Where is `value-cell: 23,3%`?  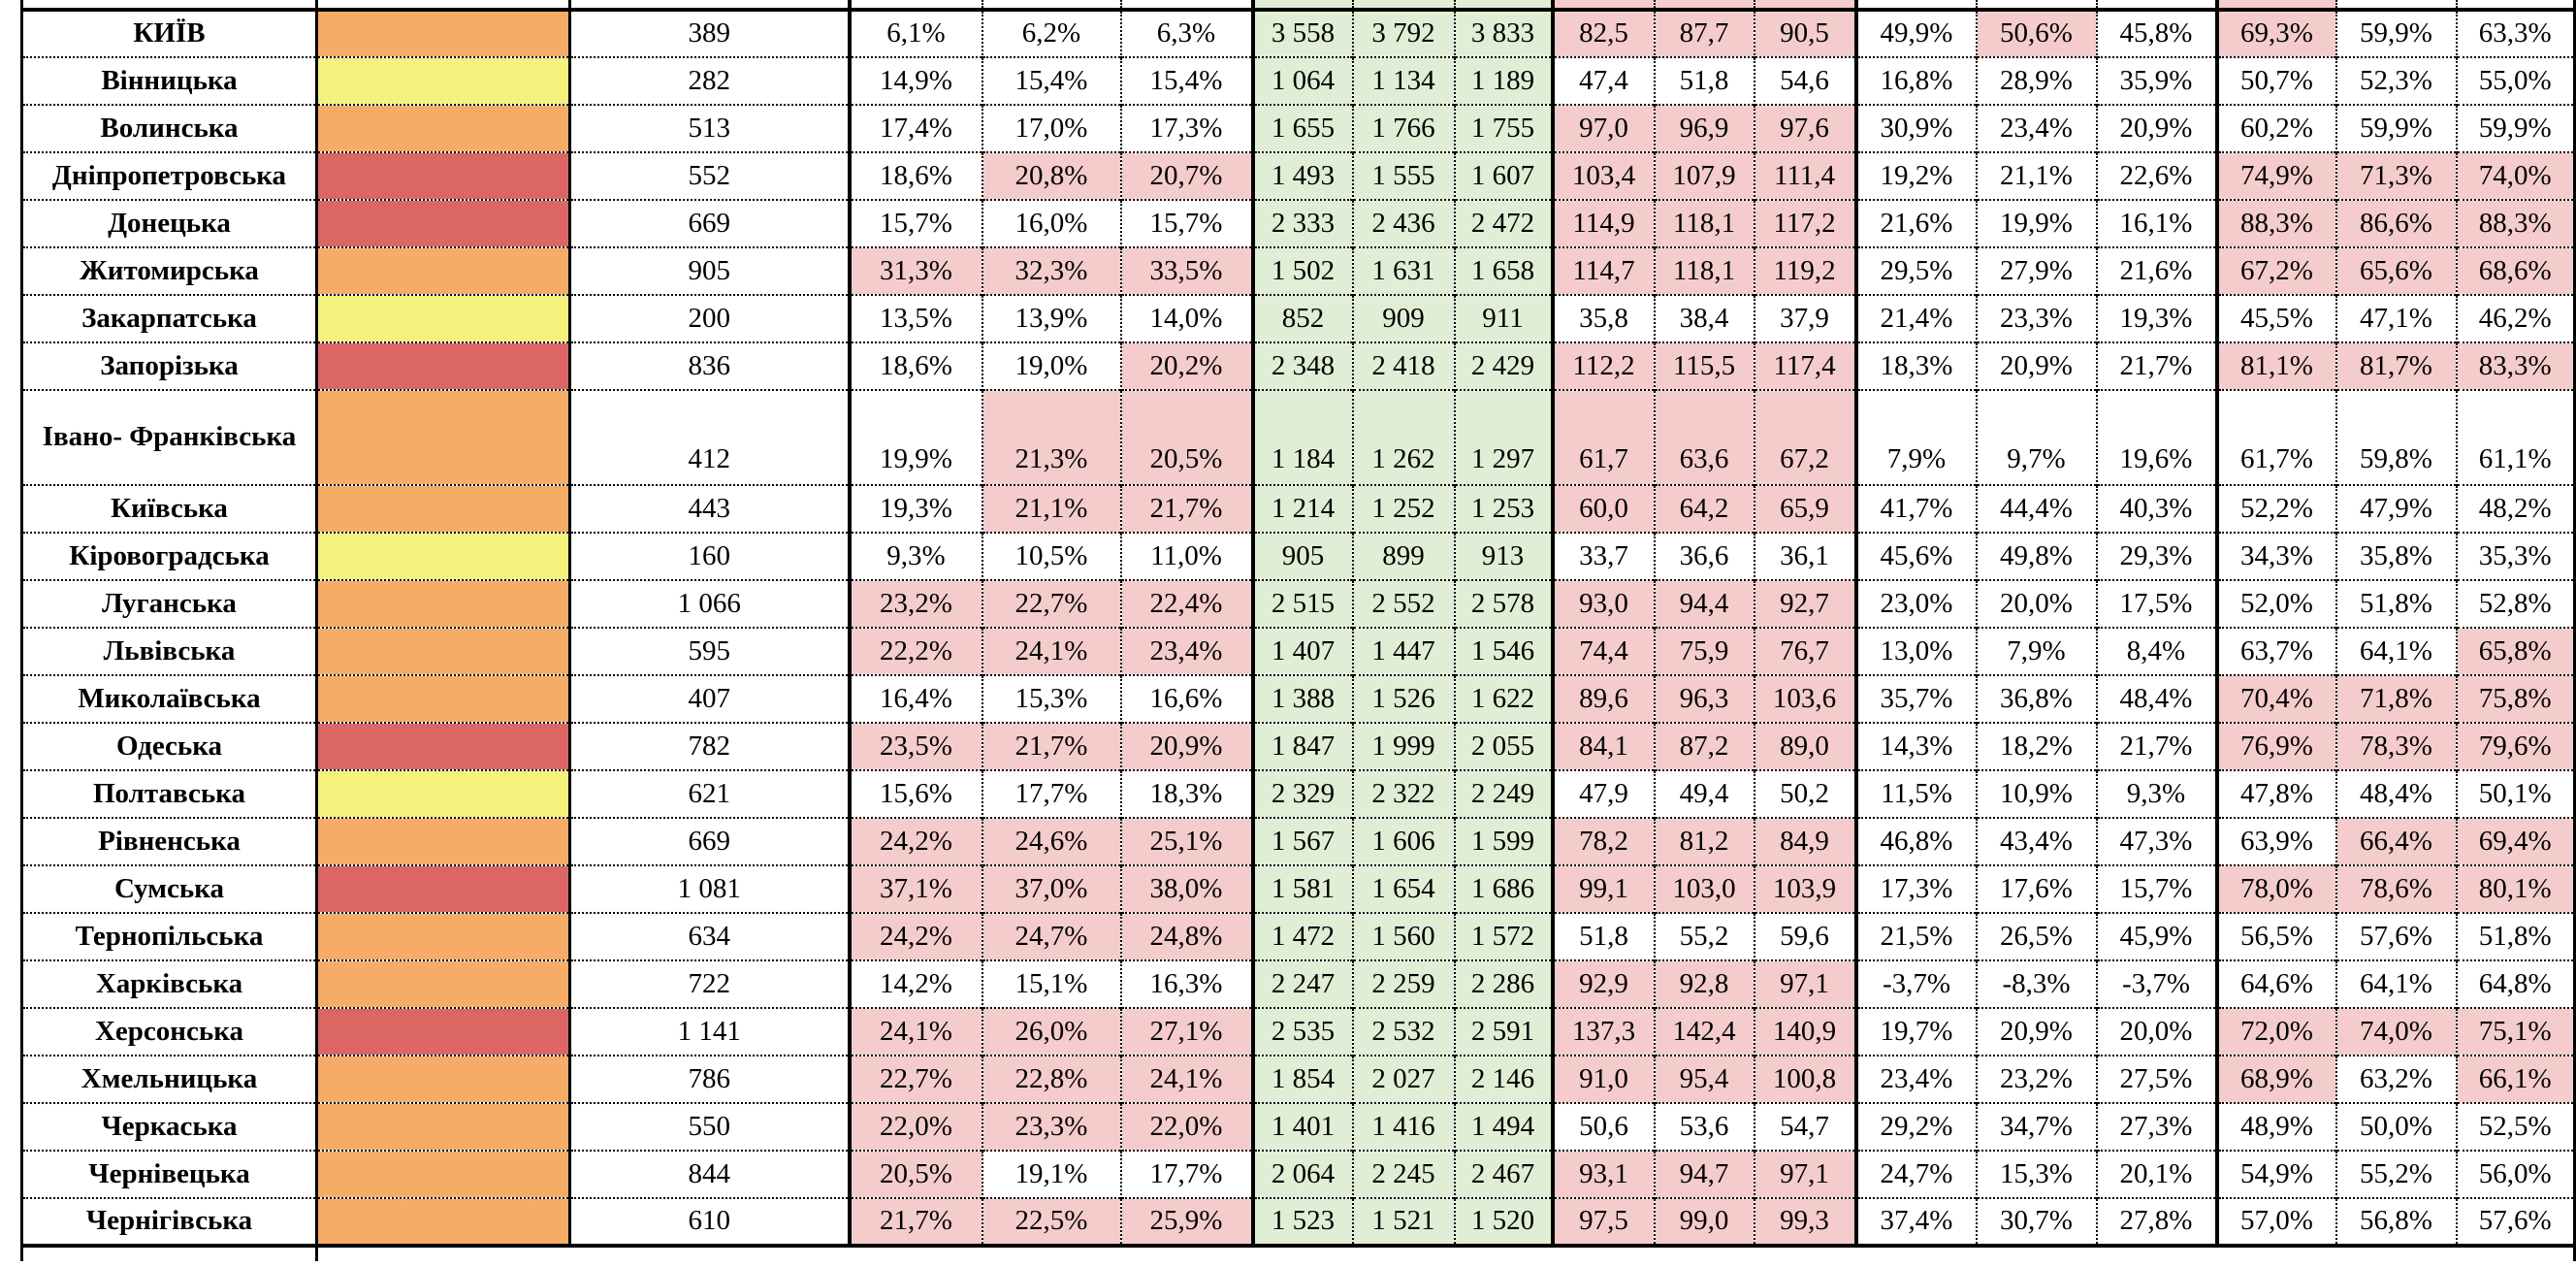 value-cell: 23,3% is located at coordinates (1052, 1127).